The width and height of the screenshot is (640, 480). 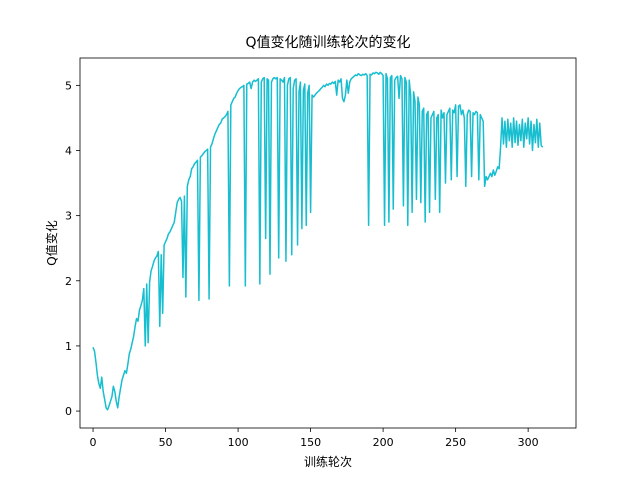 What do you see at coordinates (528, 442) in the screenshot?
I see `x-tick-label: 300` at bounding box center [528, 442].